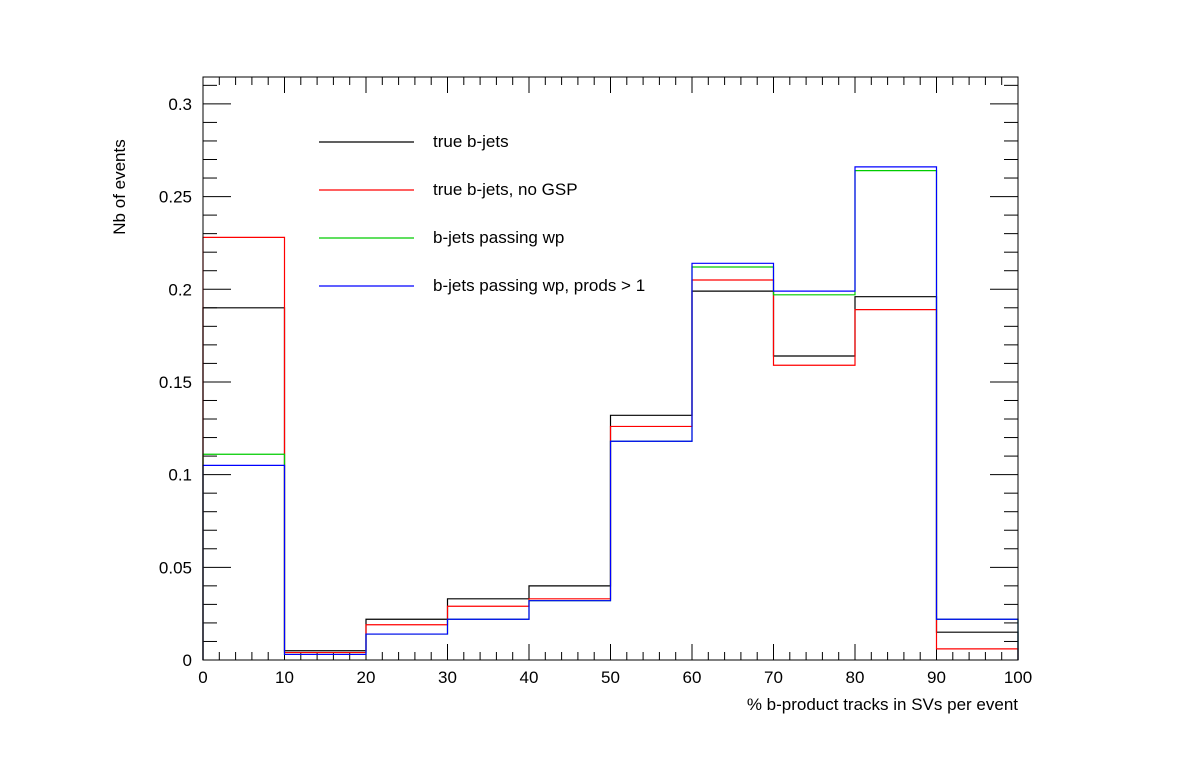 The height and width of the screenshot is (776, 1198). Describe the element at coordinates (505, 189) in the screenshot. I see `legend-label: true b-jets, no GSP` at that location.